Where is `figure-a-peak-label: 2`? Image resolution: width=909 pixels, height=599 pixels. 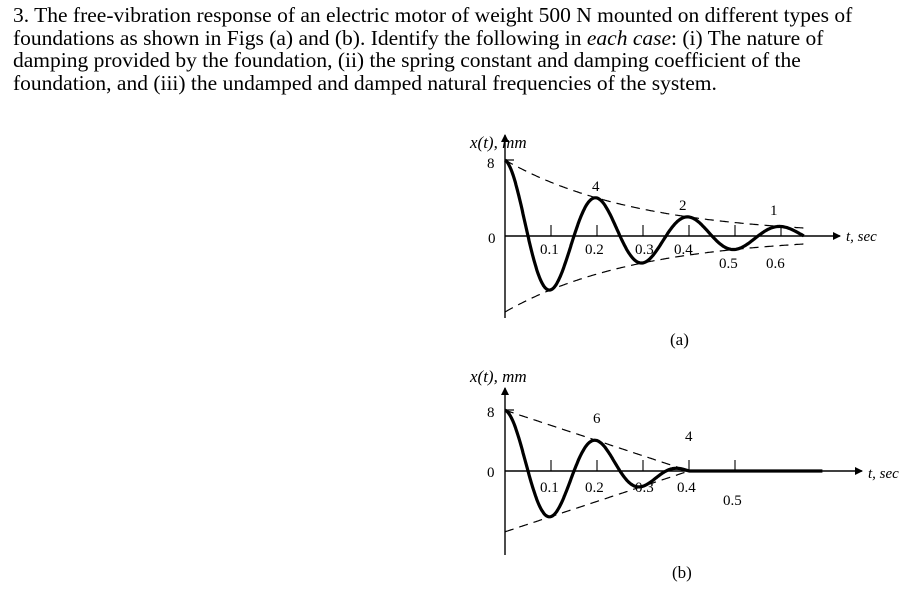 figure-a-peak-label: 2 is located at coordinates (683, 206).